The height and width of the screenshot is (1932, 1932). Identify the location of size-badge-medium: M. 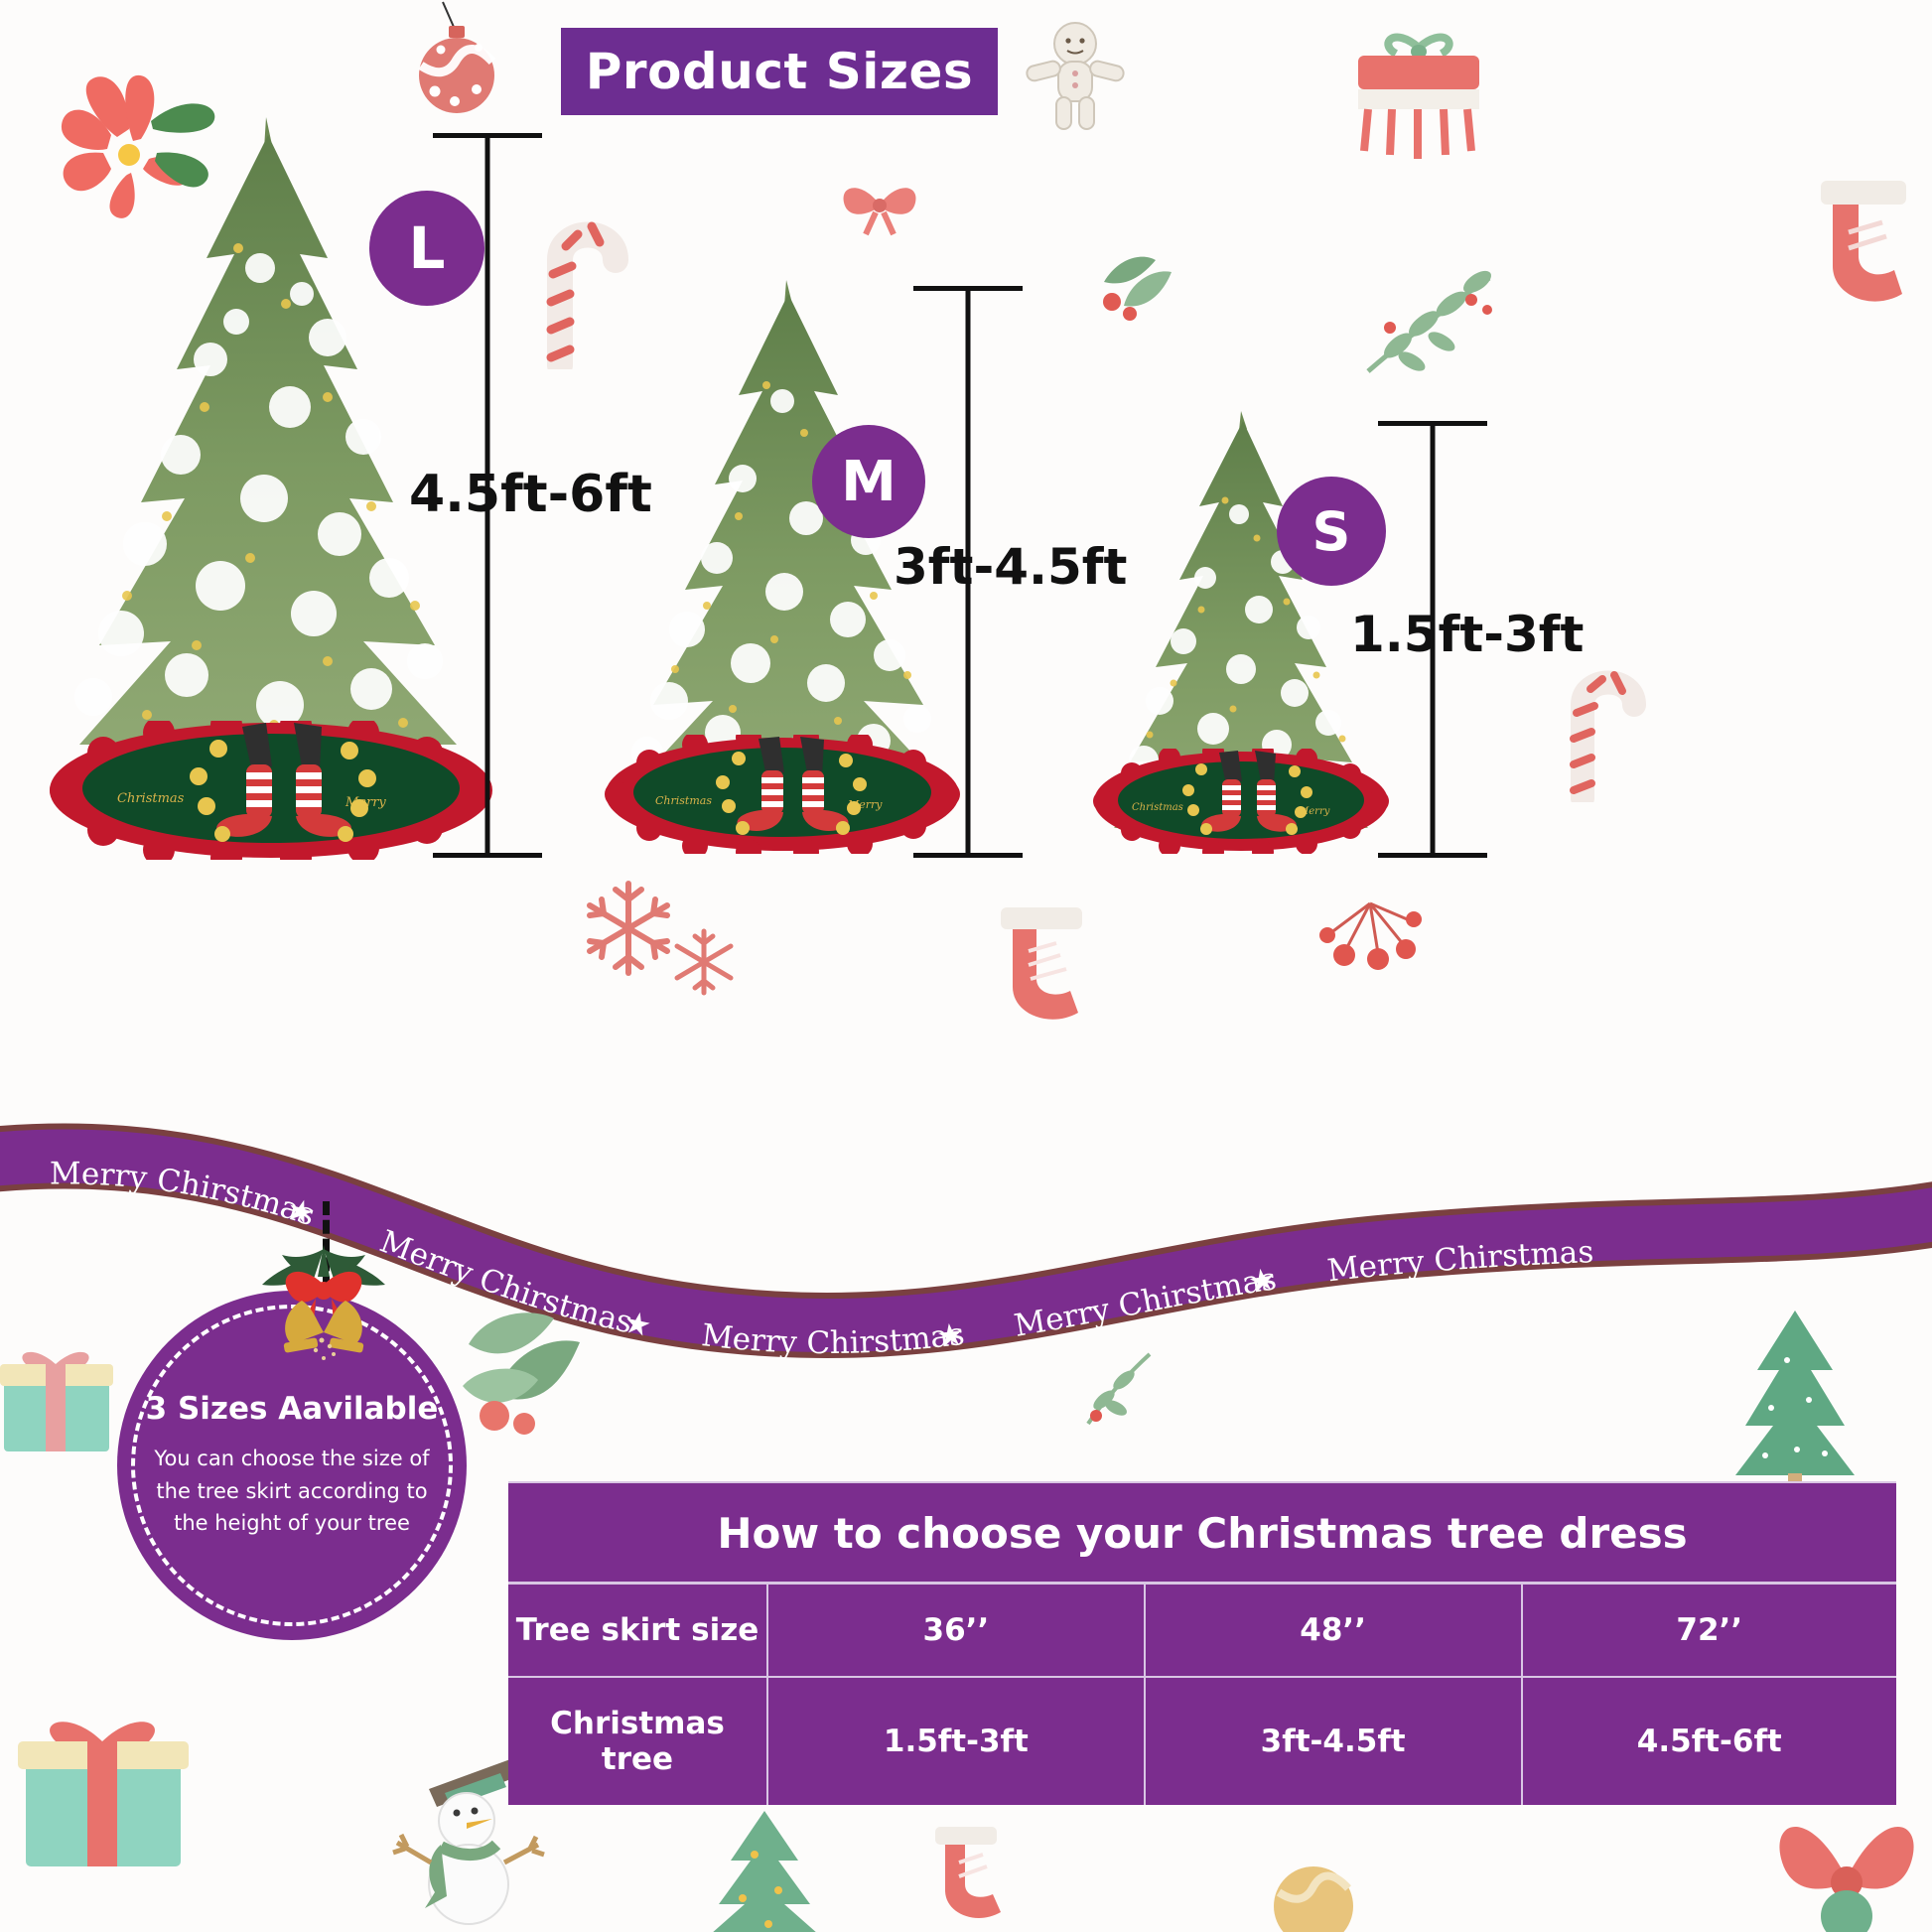
(869, 482).